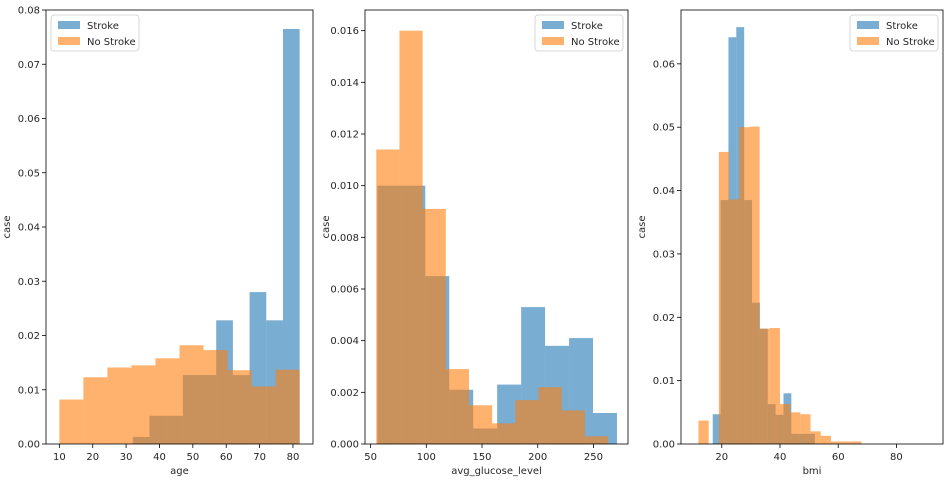  What do you see at coordinates (259, 457) in the screenshot?
I see `x-tick-label: 70` at bounding box center [259, 457].